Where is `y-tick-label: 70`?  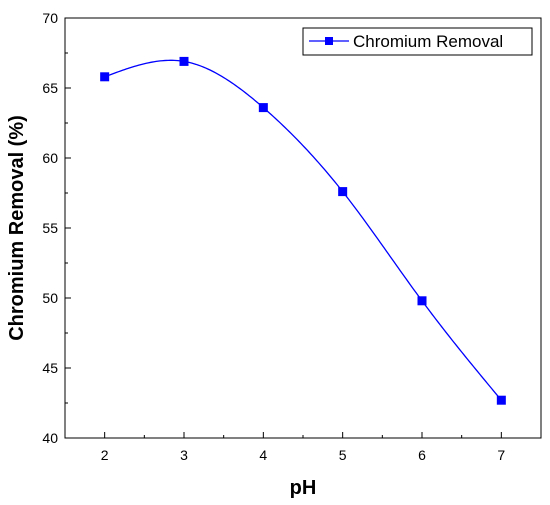
y-tick-label: 70 is located at coordinates (50, 18).